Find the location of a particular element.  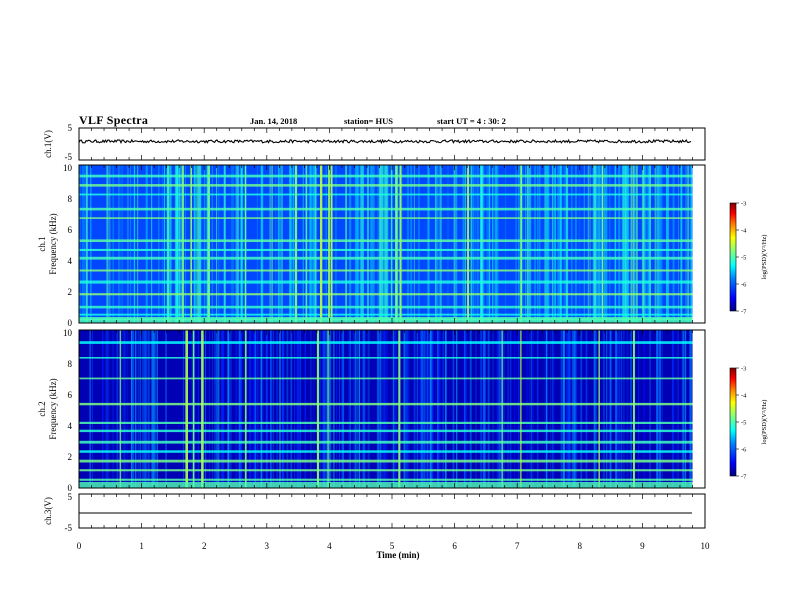

colorbar-tick-label: -6 is located at coordinates (744, 450).